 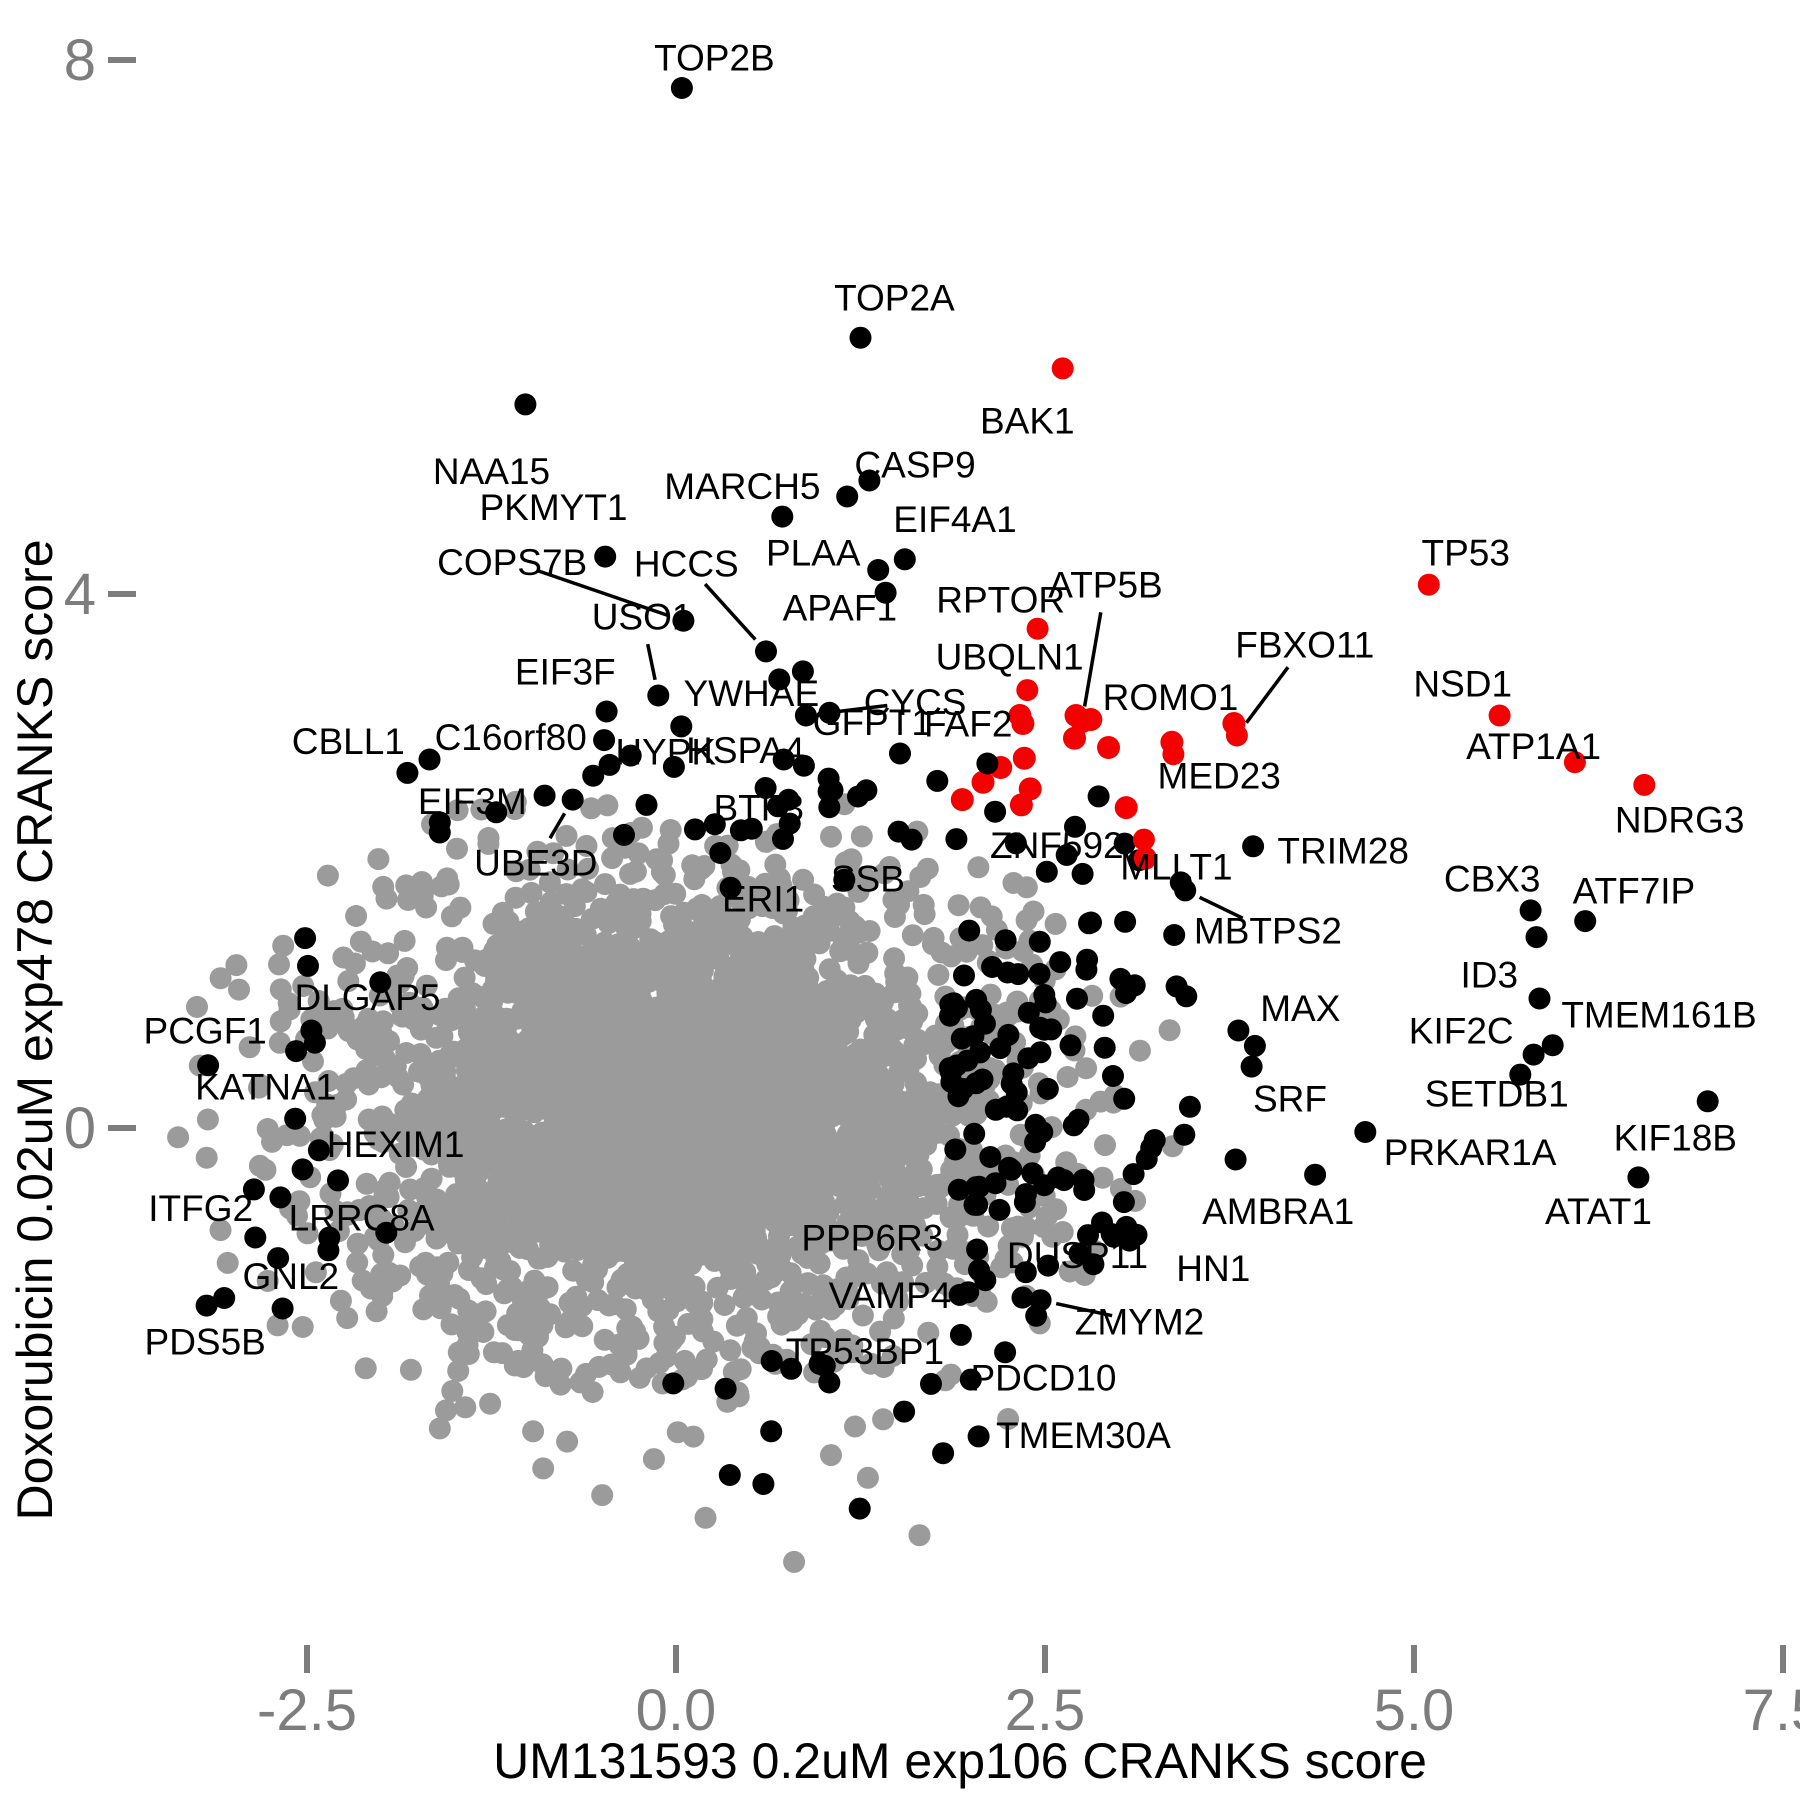 What do you see at coordinates (1238, 1030) in the screenshot?
I see `gene-point-max` at bounding box center [1238, 1030].